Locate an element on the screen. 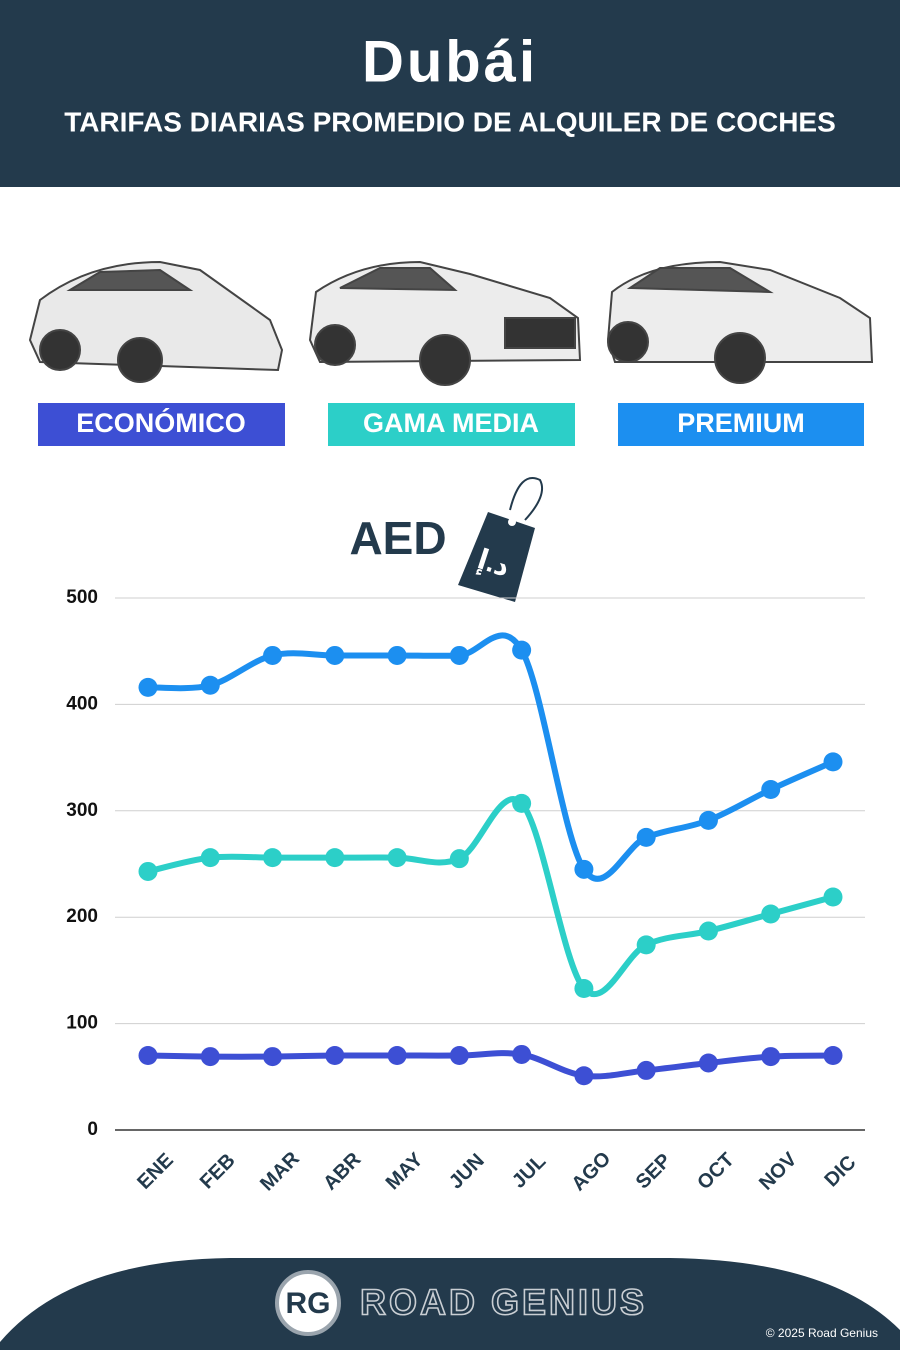 The width and height of the screenshot is (900, 1355). unit-label: AED is located at coordinates (397, 538).